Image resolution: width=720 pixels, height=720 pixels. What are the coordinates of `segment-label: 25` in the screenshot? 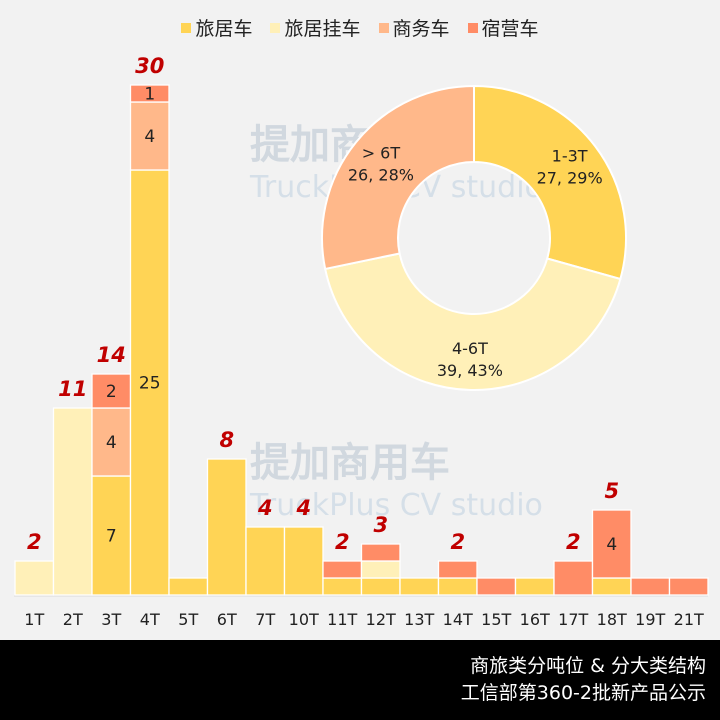 It's located at (150, 384).